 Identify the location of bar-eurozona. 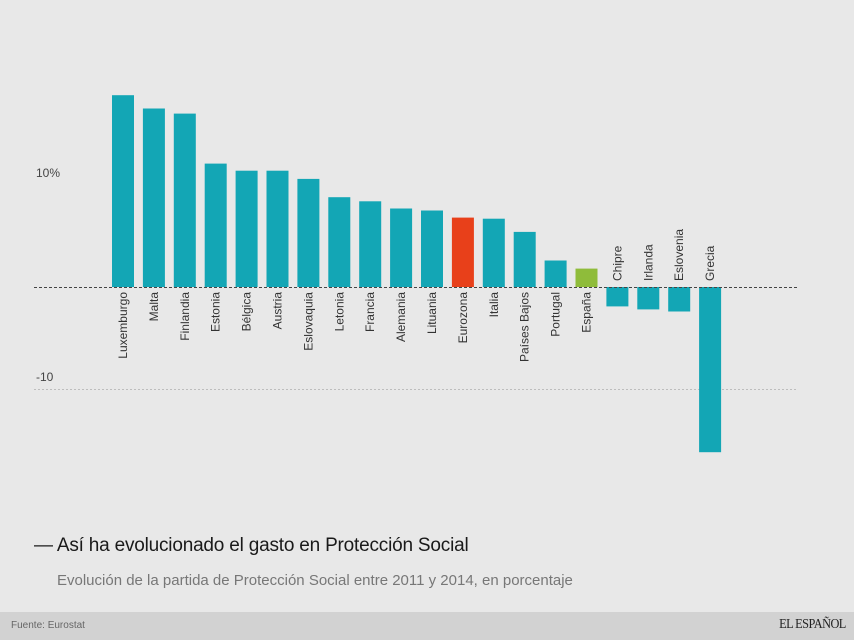
(462, 252).